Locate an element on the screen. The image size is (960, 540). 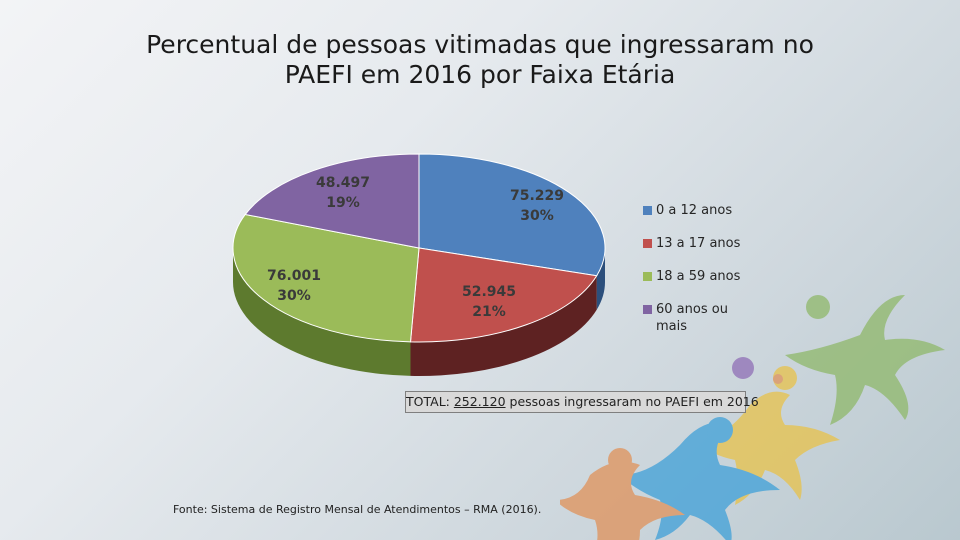
pie-value-label-60-ou-mais: 48.497 is located at coordinates (343, 183).